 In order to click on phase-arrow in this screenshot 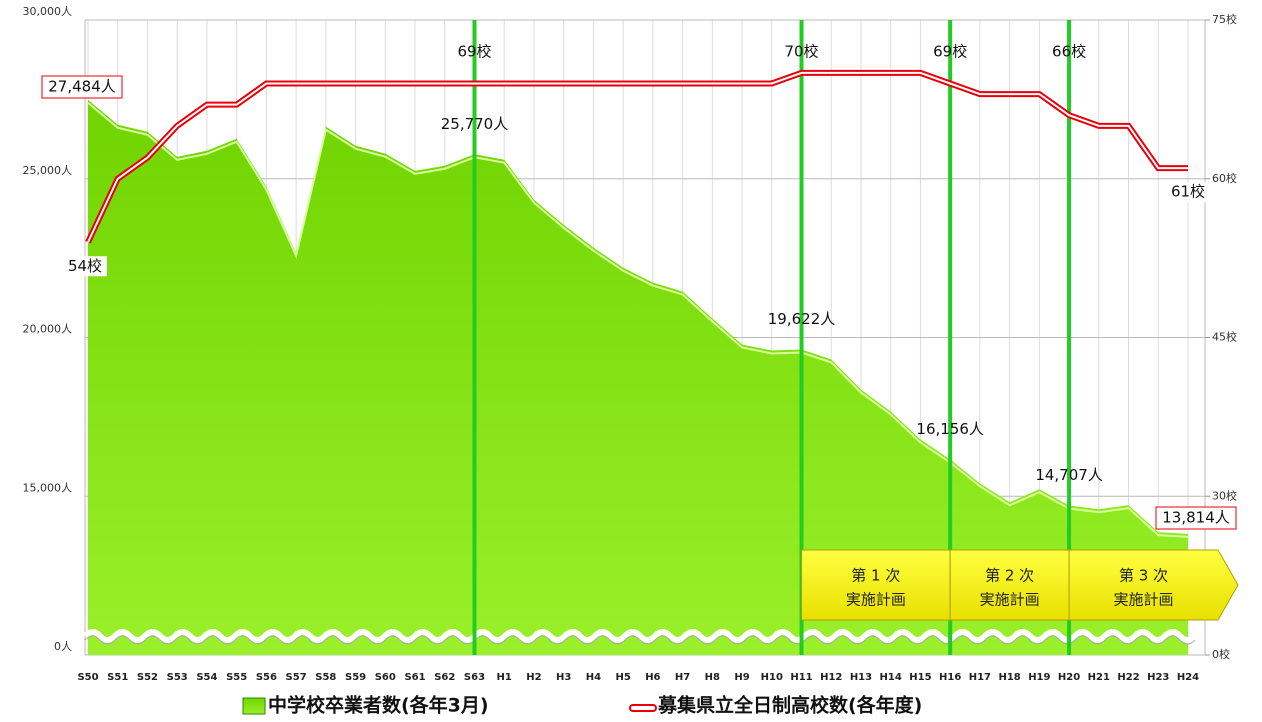, I will do `click(1153, 585)`.